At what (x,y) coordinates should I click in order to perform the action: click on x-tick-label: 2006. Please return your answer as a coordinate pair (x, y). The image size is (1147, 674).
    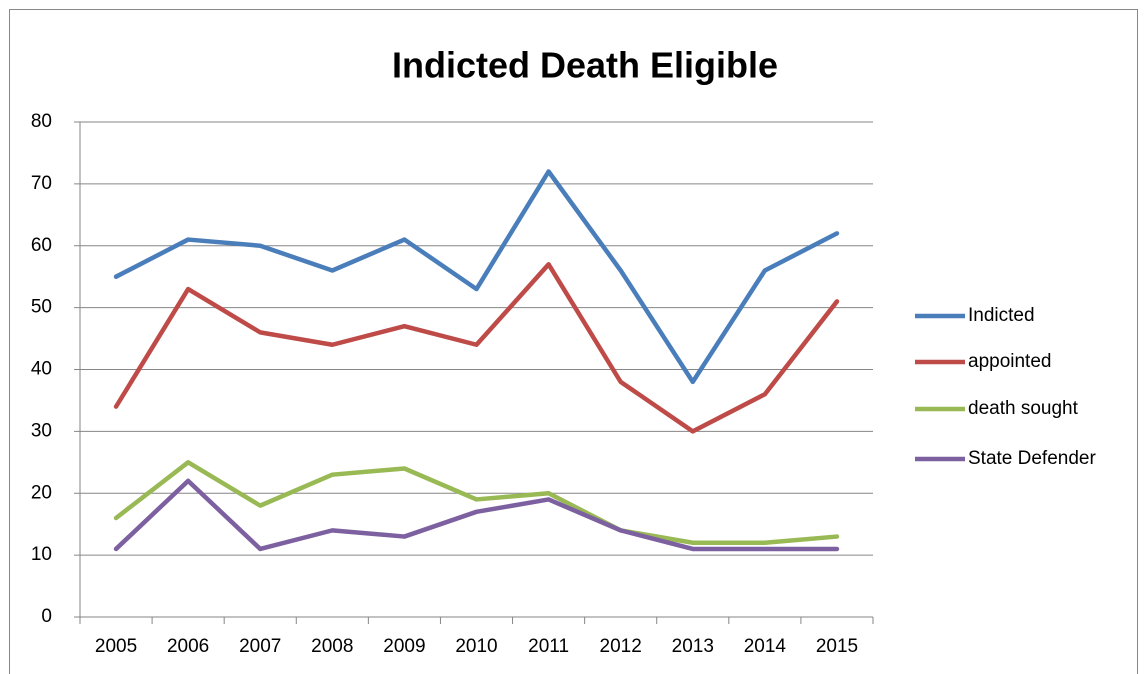
    Looking at the image, I should click on (188, 646).